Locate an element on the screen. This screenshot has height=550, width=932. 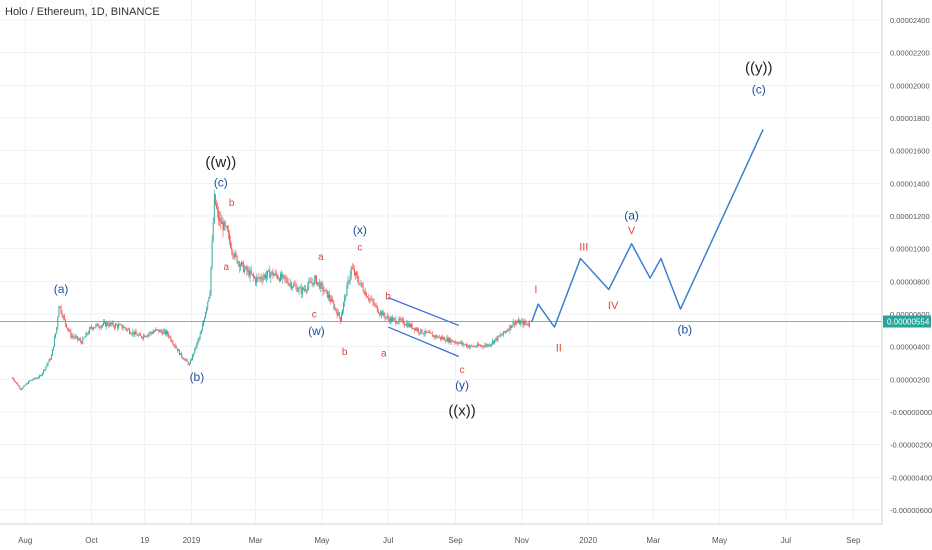
wave-label: b is located at coordinates (232, 203).